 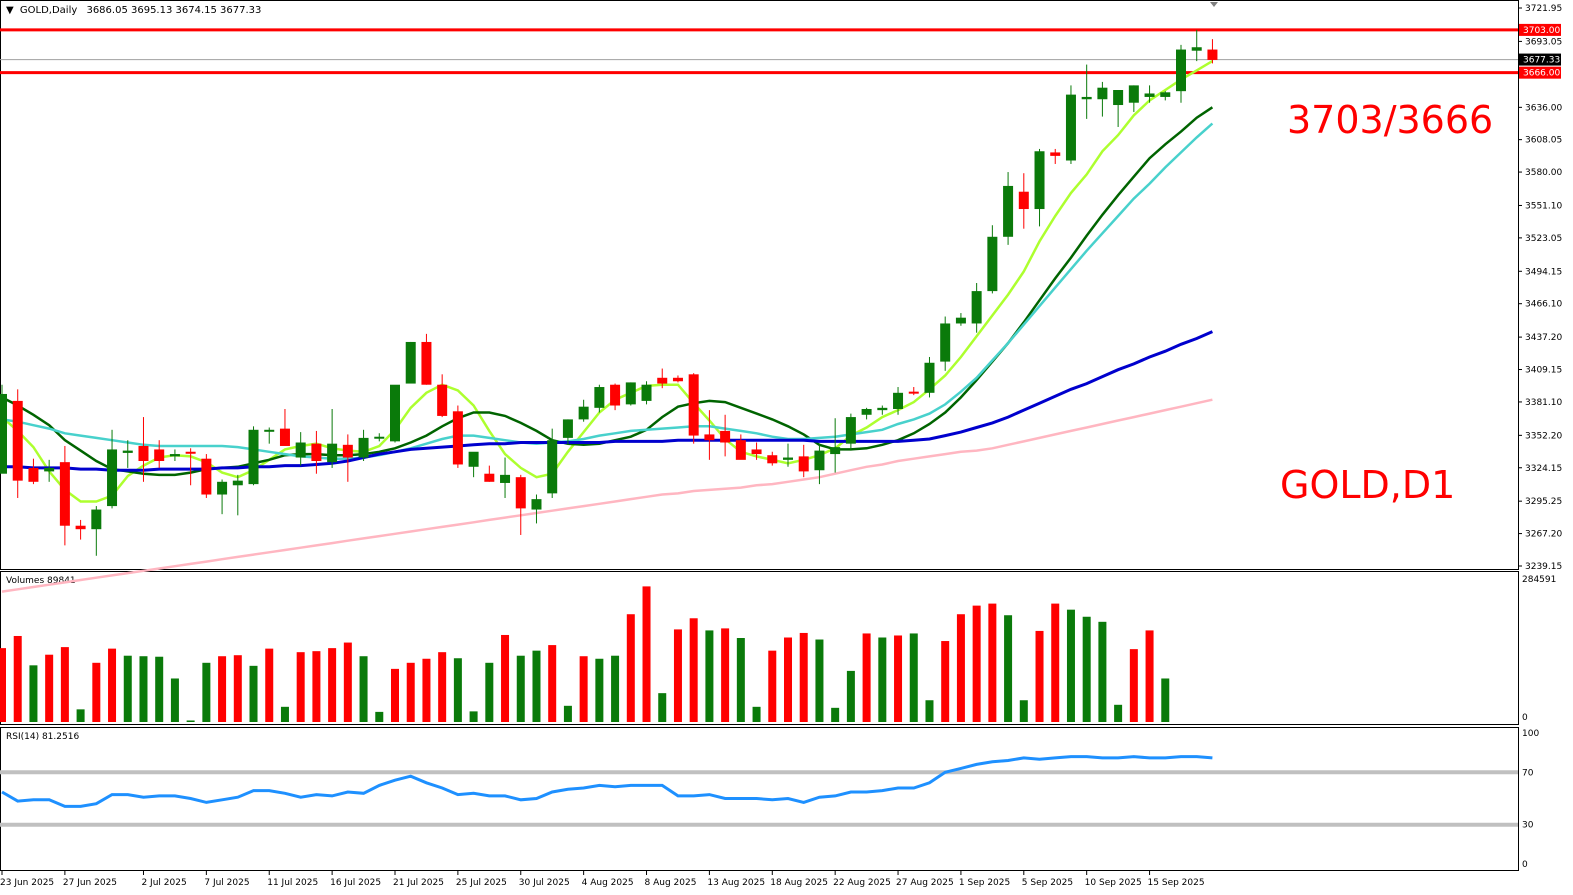 What do you see at coordinates (481, 883) in the screenshot?
I see `x-tick-label: 25 Jul 2025` at bounding box center [481, 883].